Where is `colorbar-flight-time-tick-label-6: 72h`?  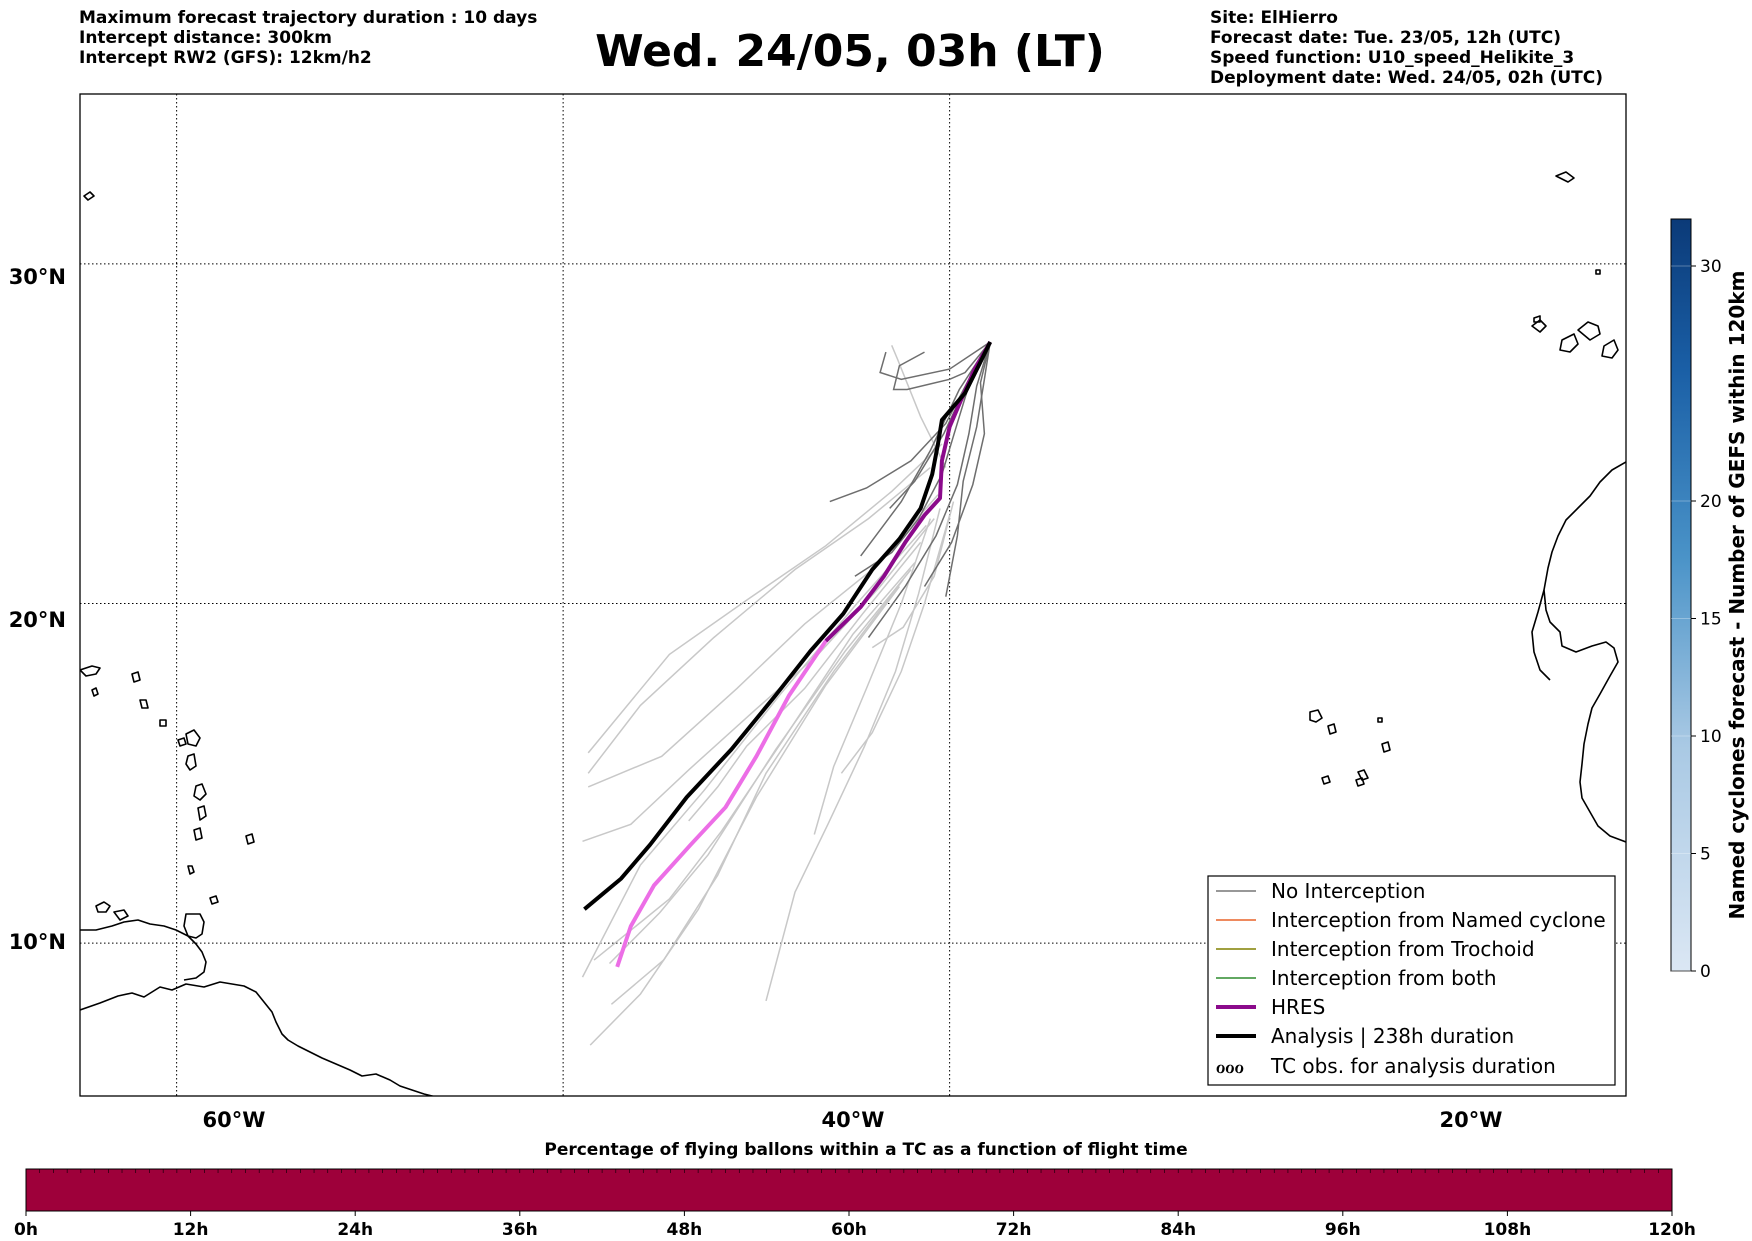 colorbar-flight-time-tick-label-6: 72h is located at coordinates (1014, 1230).